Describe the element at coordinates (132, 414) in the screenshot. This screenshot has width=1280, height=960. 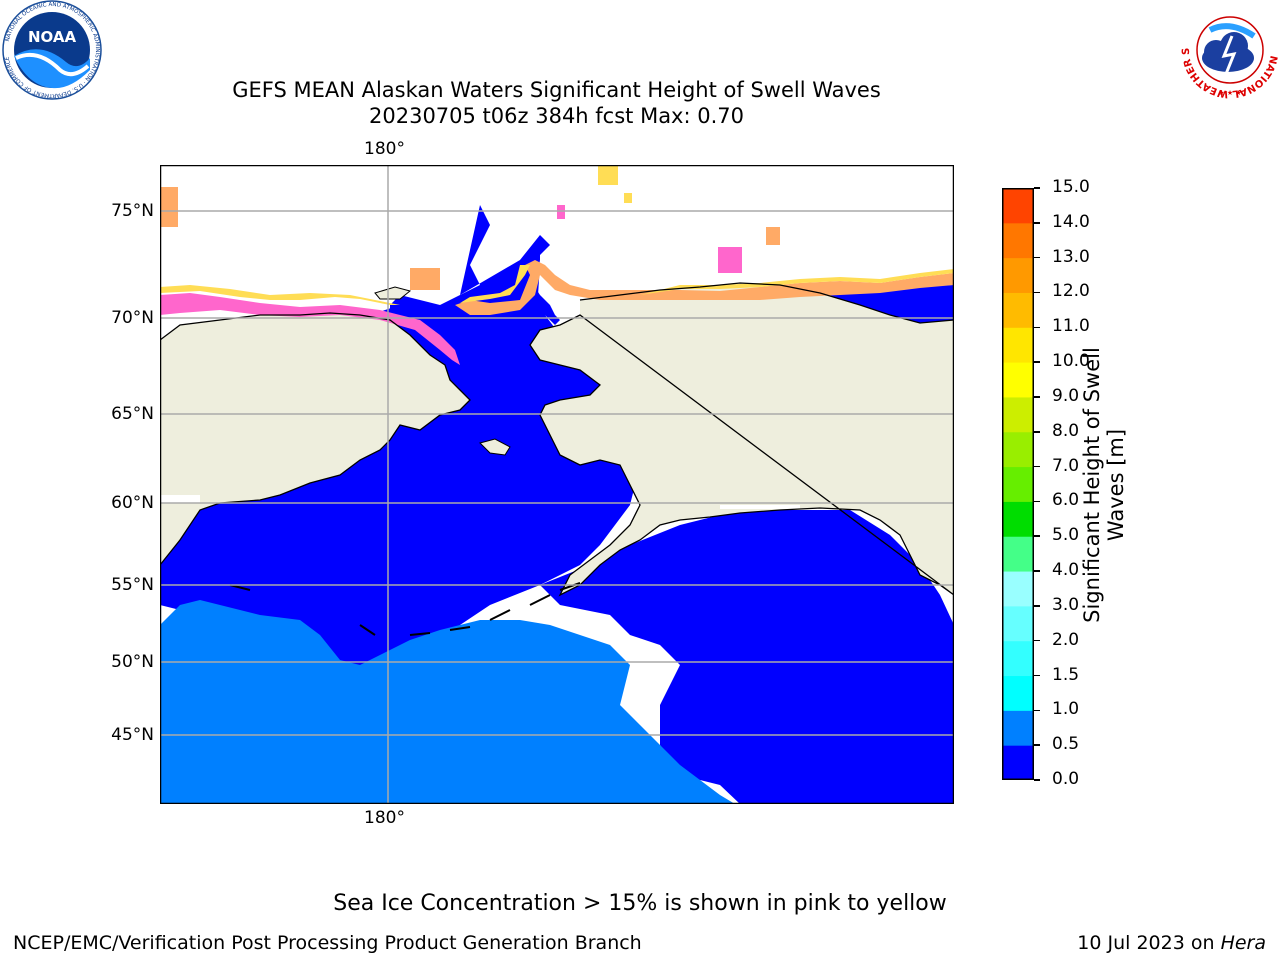
I see `lat-label-65: 65°N` at that location.